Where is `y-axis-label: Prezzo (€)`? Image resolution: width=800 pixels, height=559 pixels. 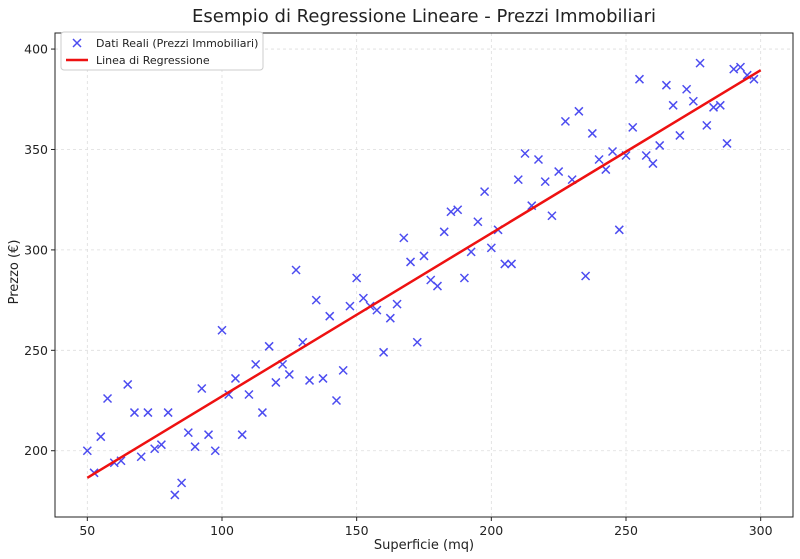
y-axis-label: Prezzo (€) is located at coordinates (14, 272).